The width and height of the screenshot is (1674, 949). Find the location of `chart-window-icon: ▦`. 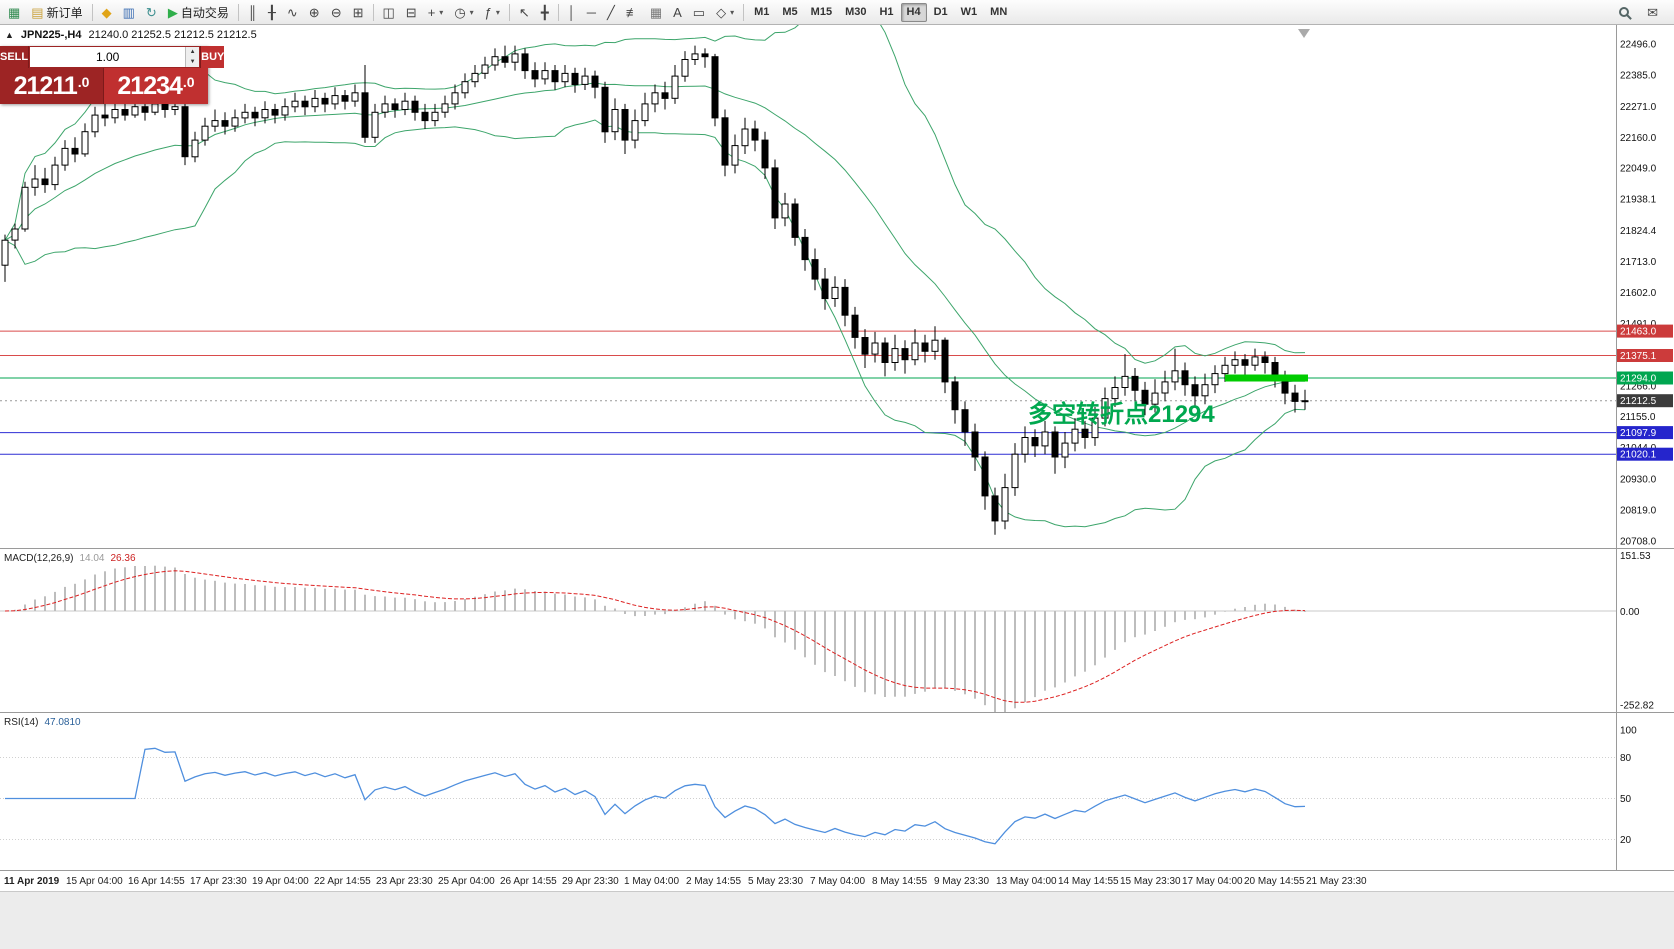

chart-window-icon: ▦ is located at coordinates (14, 12).